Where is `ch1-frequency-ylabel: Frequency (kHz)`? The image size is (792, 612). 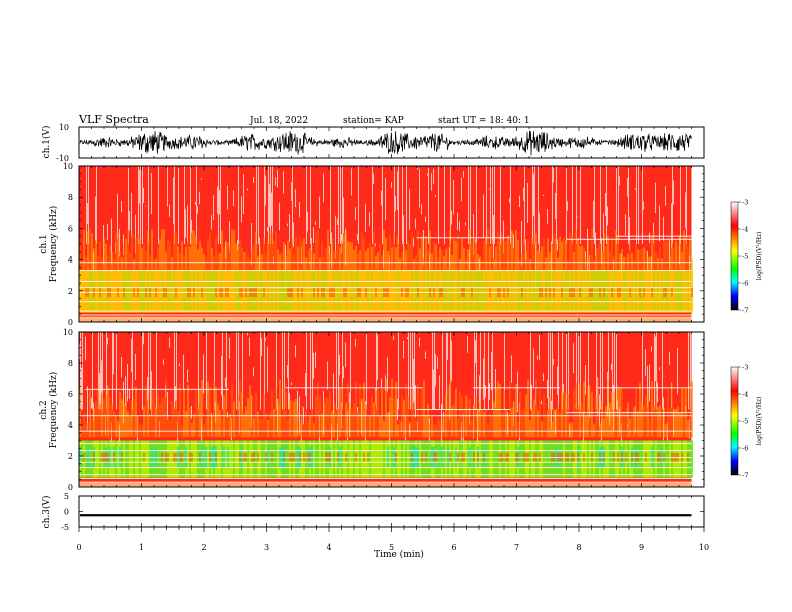 ch1-frequency-ylabel: Frequency (kHz) is located at coordinates (53, 244).